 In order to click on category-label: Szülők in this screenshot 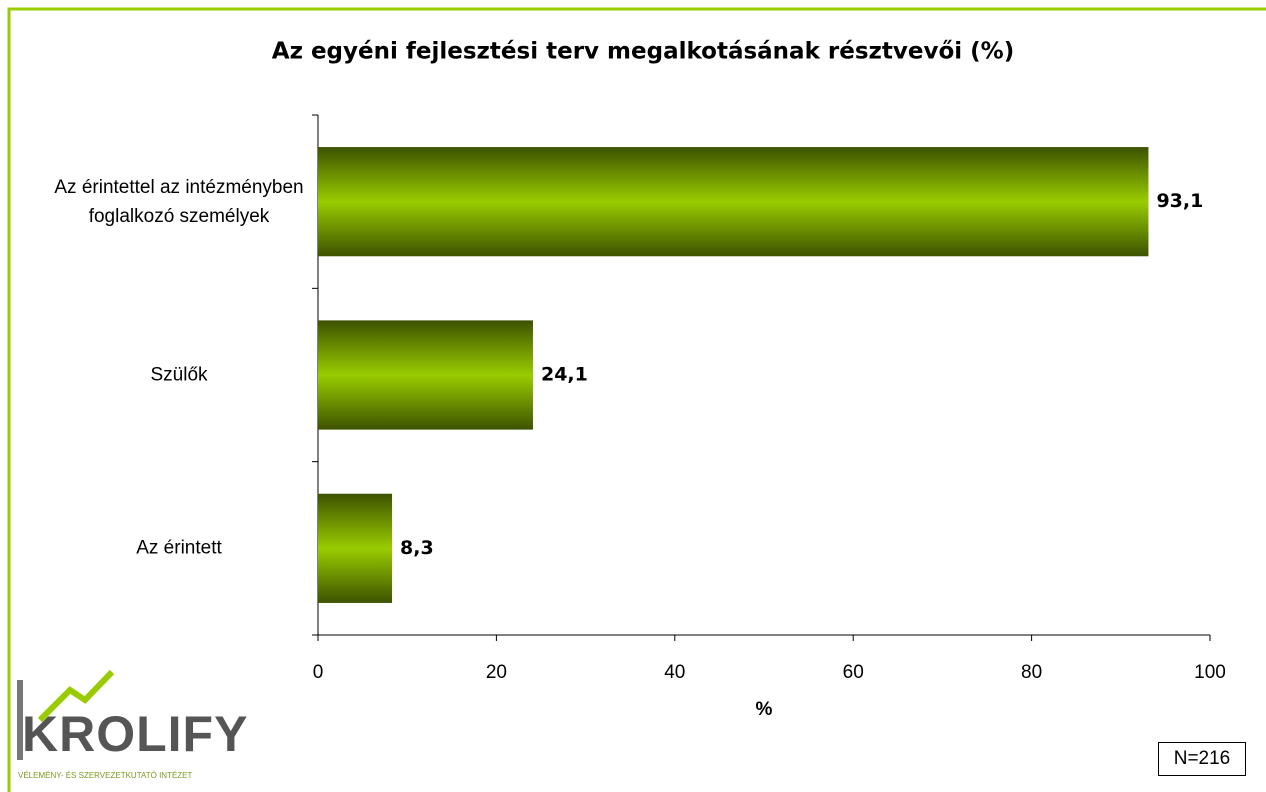, I will do `click(179, 375)`.